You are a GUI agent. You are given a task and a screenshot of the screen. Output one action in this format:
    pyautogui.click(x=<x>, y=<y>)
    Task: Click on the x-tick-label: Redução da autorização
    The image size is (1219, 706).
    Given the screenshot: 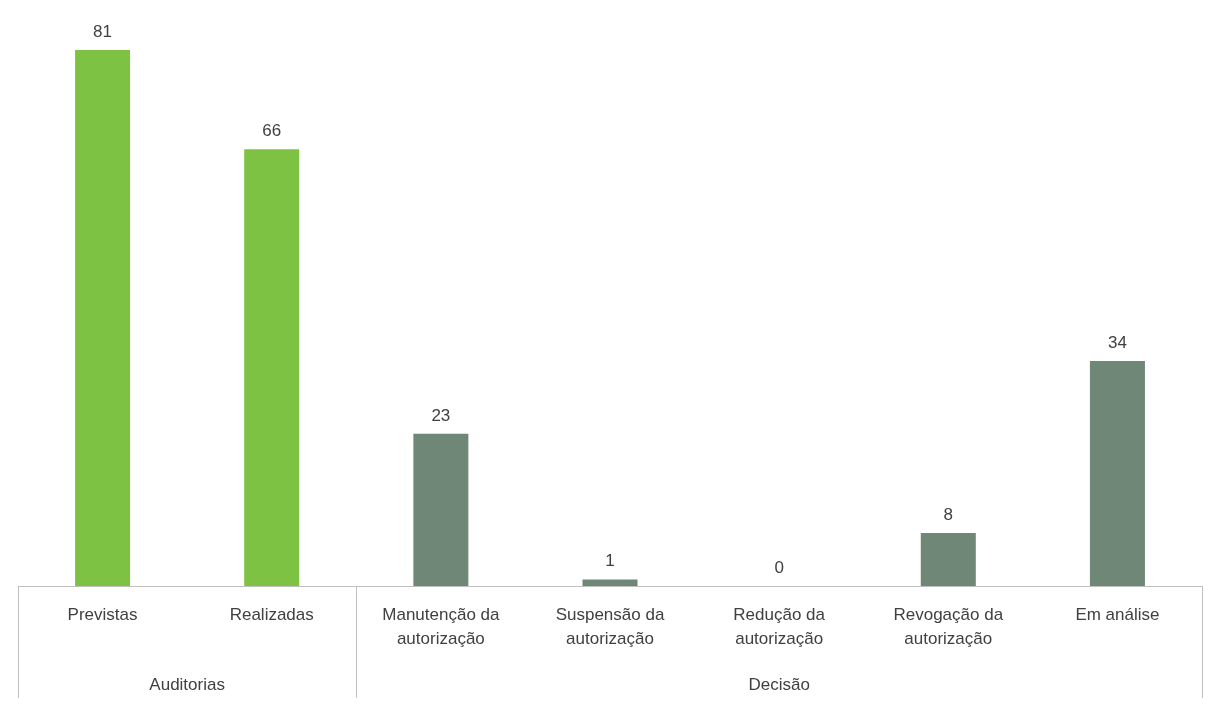 What is the action you would take?
    pyautogui.click(x=779, y=626)
    